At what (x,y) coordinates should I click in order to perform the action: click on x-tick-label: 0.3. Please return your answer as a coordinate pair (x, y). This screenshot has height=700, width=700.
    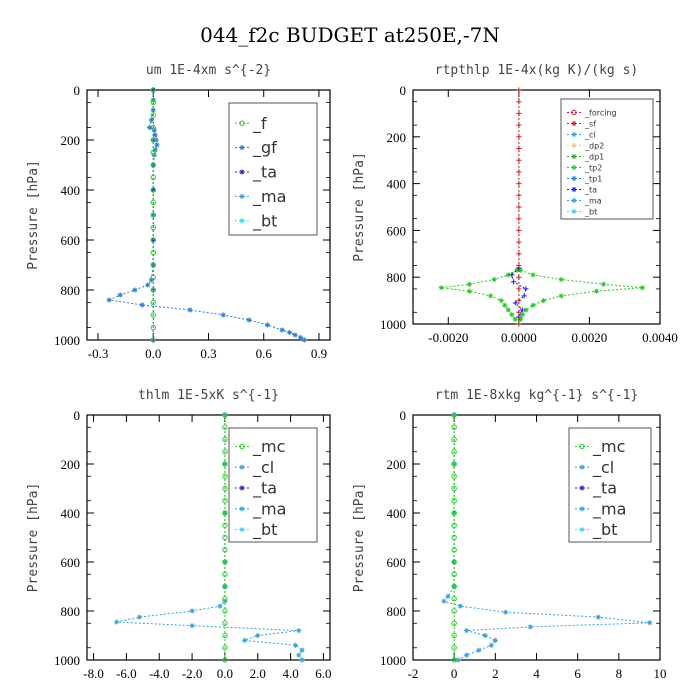
    Looking at the image, I should click on (208, 353).